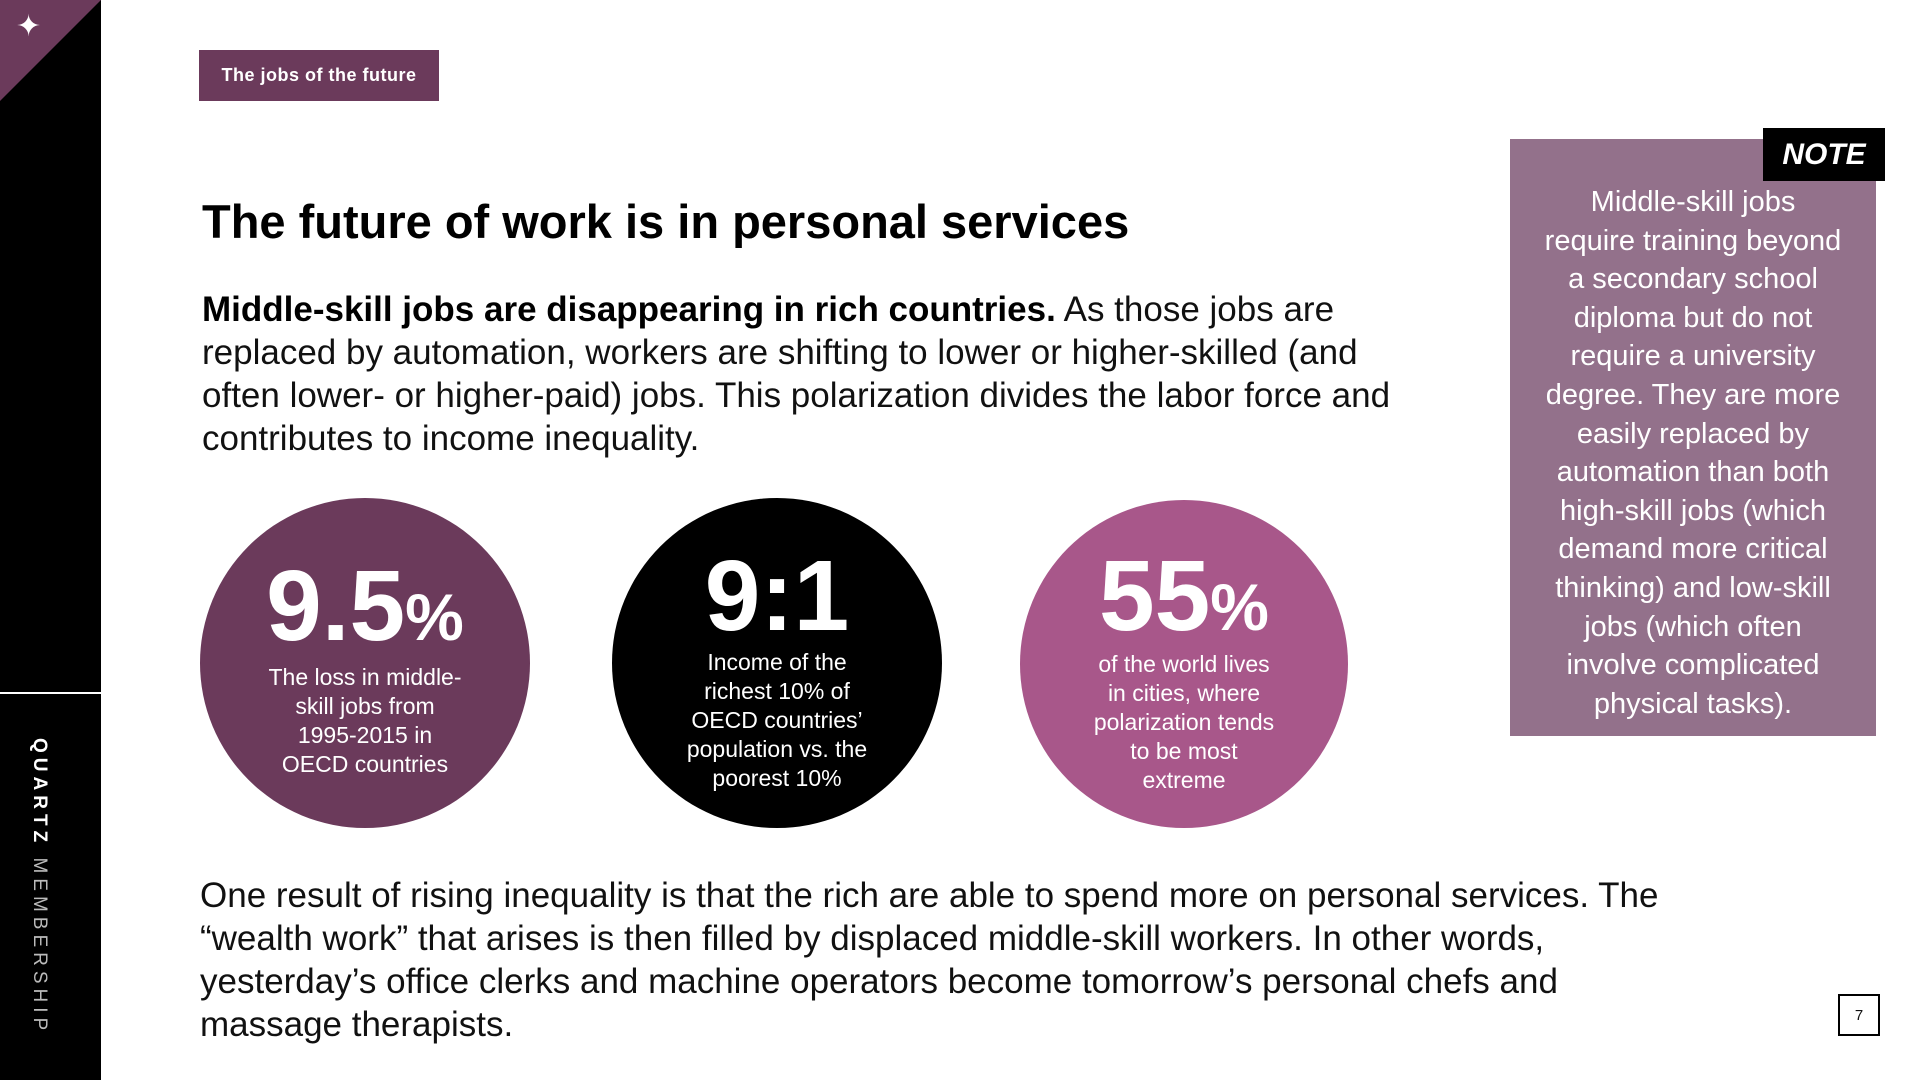 This screenshot has width=1920, height=1080. What do you see at coordinates (1693, 510) in the screenshot?
I see `note-line: high-skill jobs (which` at bounding box center [1693, 510].